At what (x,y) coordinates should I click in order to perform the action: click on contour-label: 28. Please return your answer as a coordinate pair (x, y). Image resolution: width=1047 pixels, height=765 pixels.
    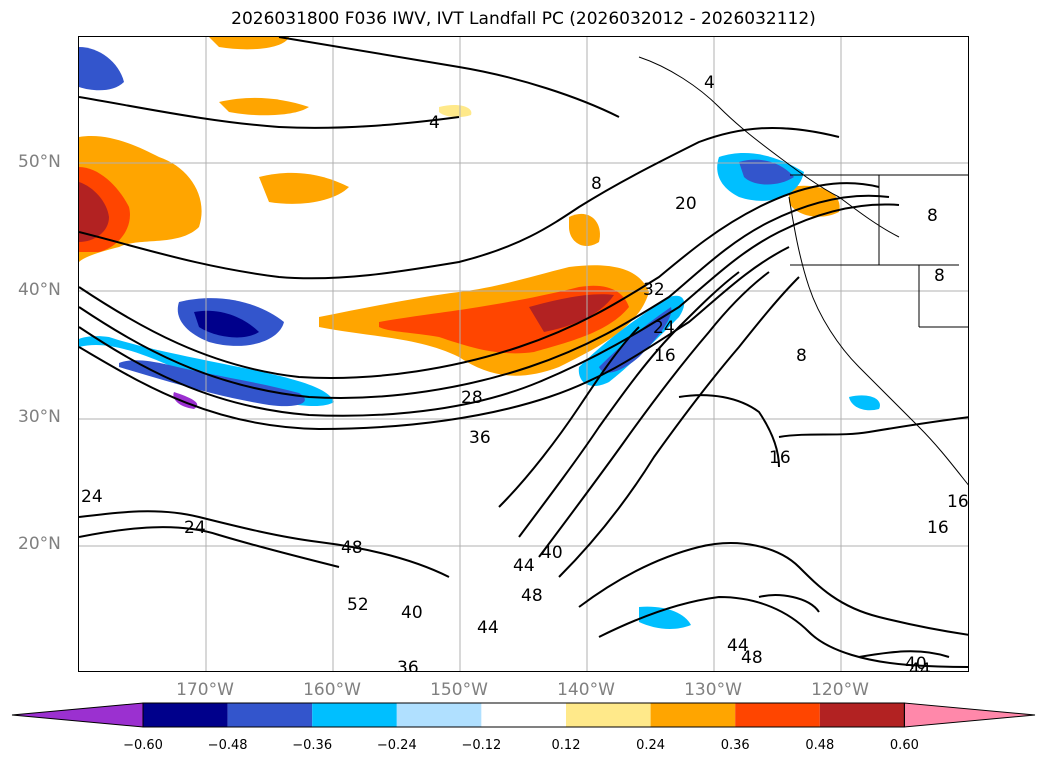
    Looking at the image, I should click on (472, 398).